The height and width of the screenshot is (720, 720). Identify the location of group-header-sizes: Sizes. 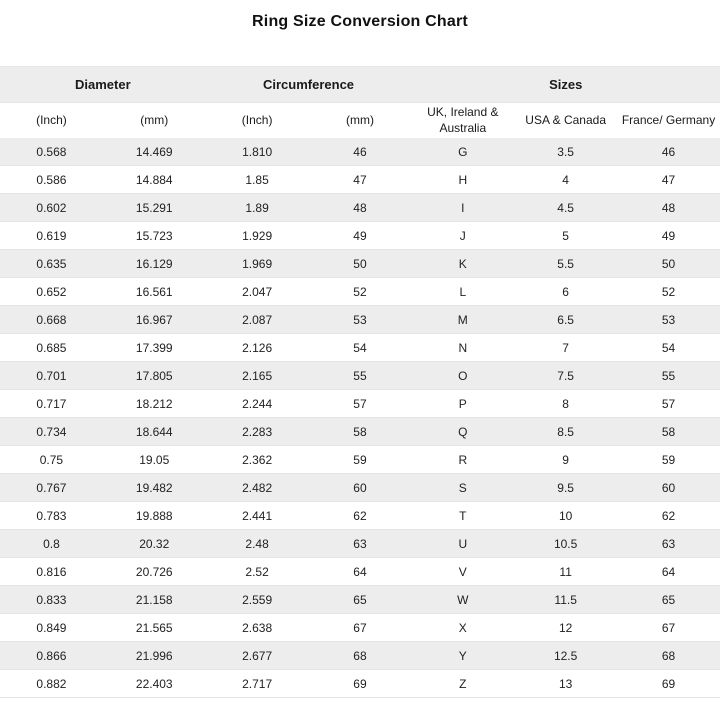
(565, 84).